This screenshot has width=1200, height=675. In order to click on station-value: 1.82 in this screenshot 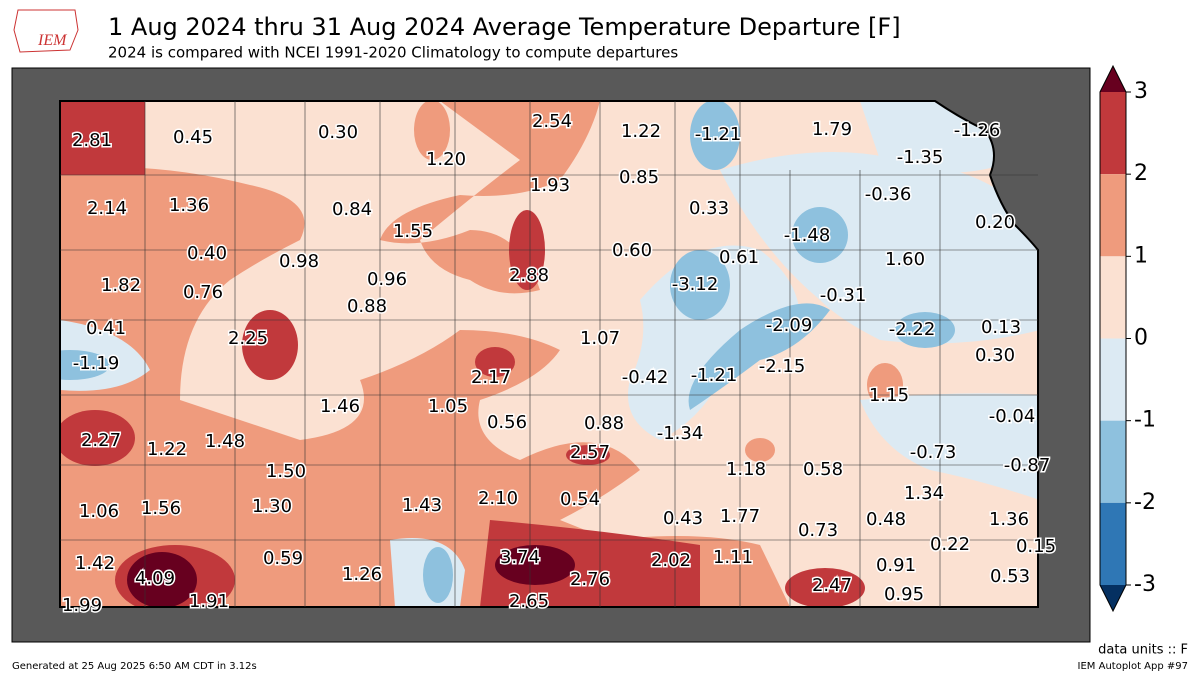, I will do `click(121, 285)`.